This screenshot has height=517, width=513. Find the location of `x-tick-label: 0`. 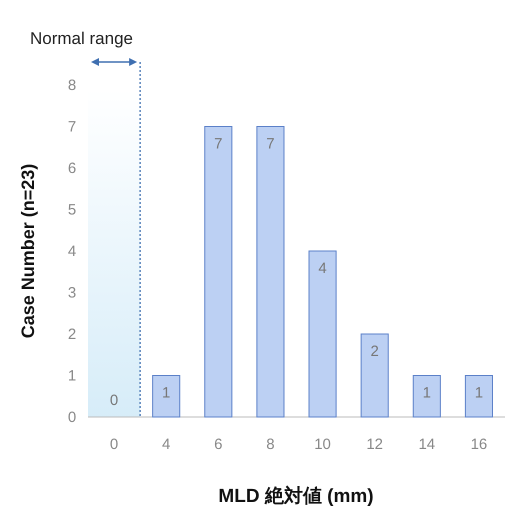

x-tick-label: 0 is located at coordinates (114, 444).